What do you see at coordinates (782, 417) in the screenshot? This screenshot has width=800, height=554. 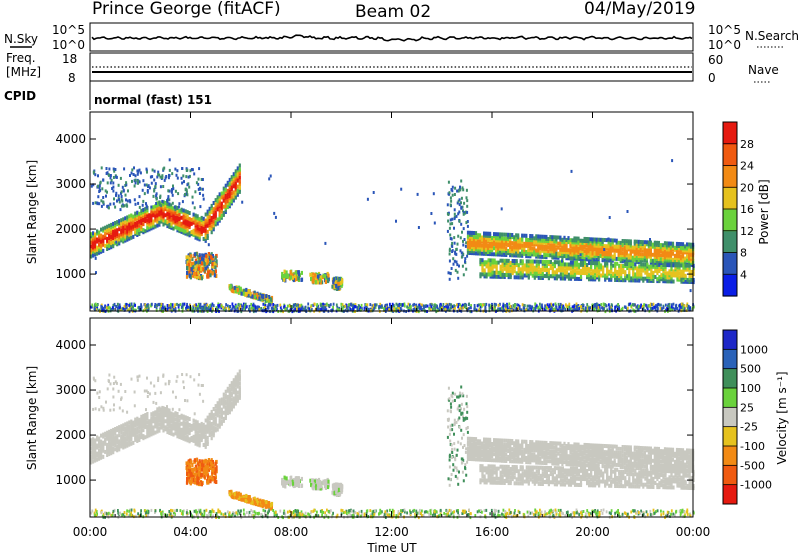 I see `velocity-colorbar-label: Velocity [m s⁻¹]` at bounding box center [782, 417].